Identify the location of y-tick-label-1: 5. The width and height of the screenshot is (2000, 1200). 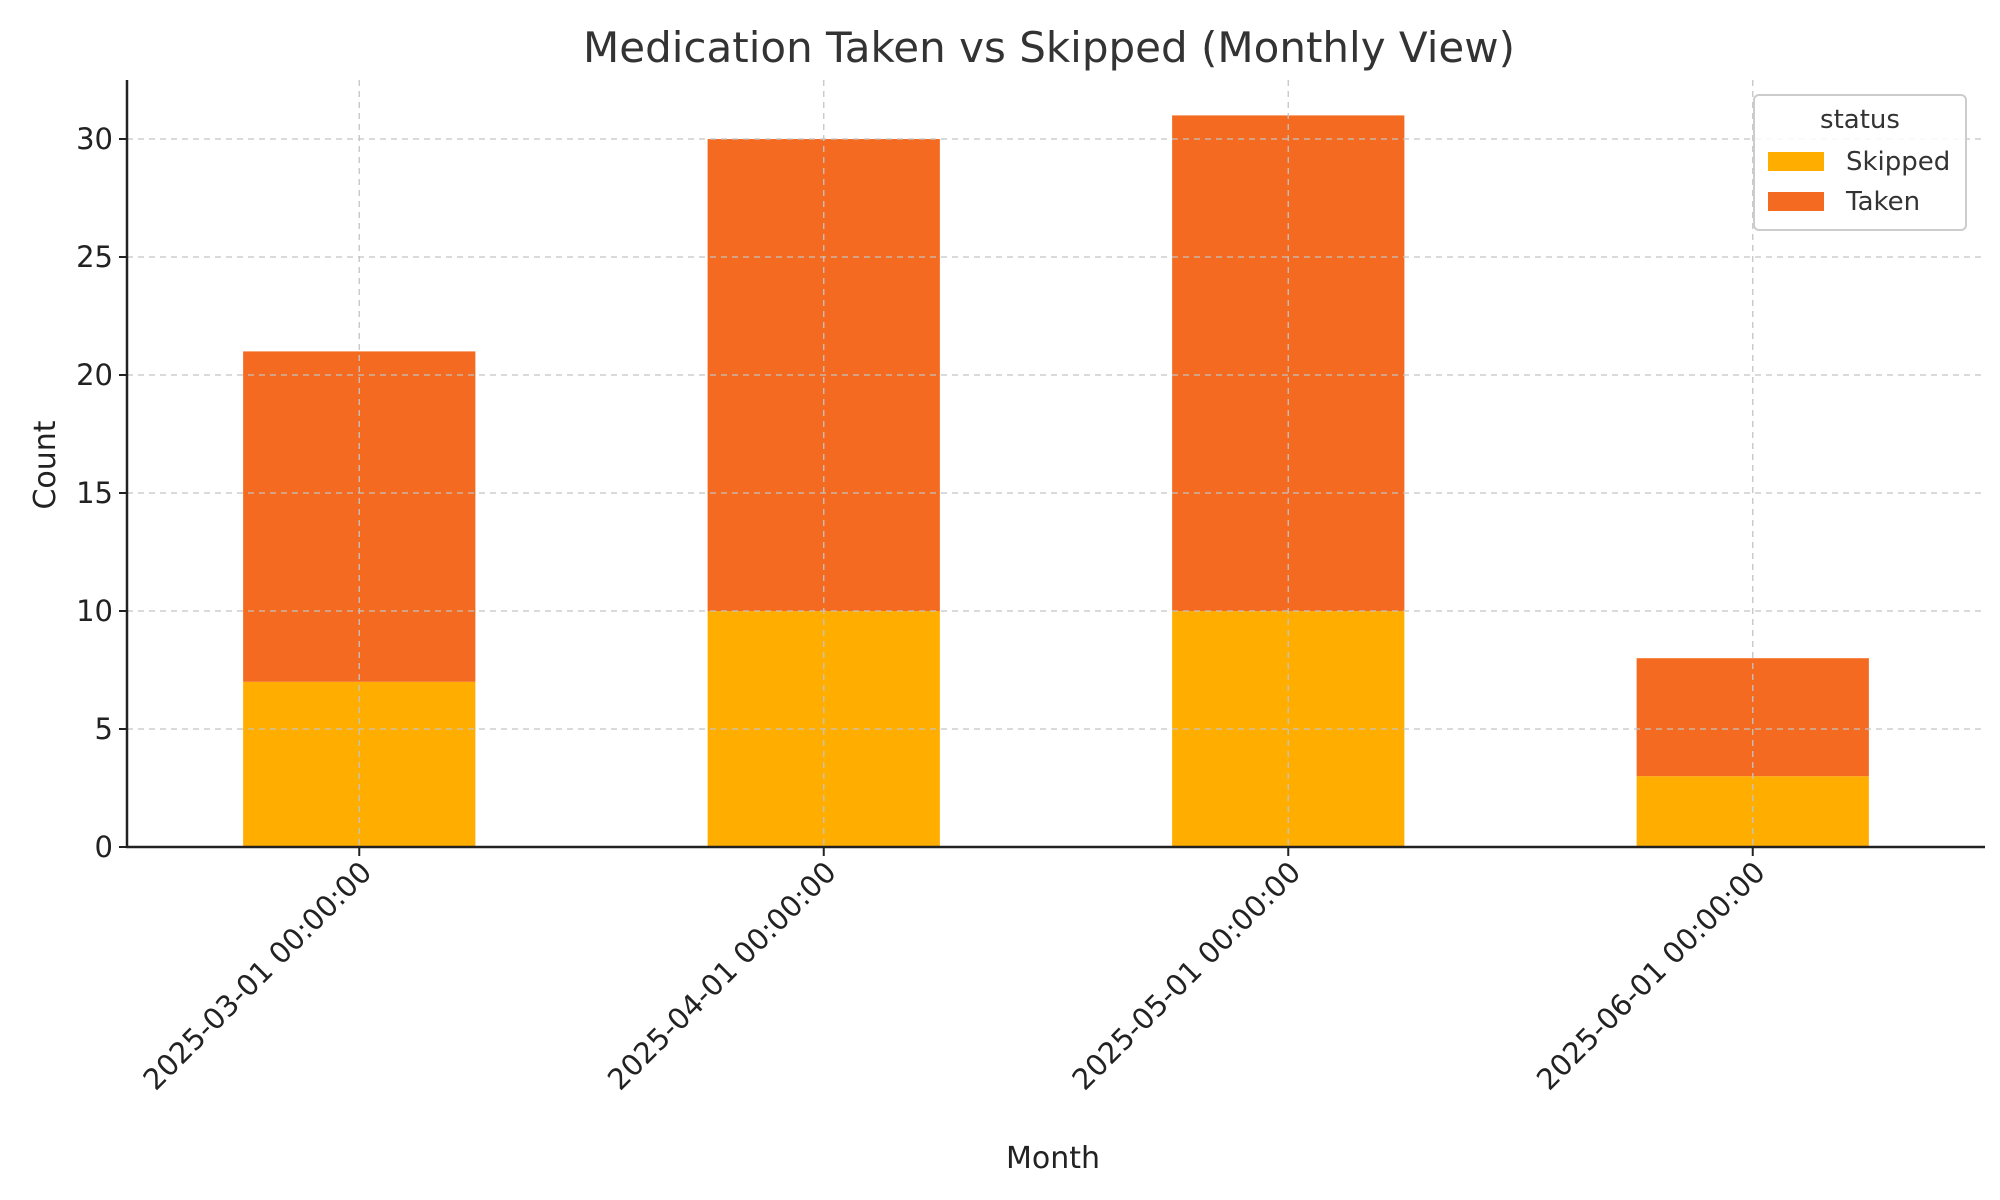
(104, 729).